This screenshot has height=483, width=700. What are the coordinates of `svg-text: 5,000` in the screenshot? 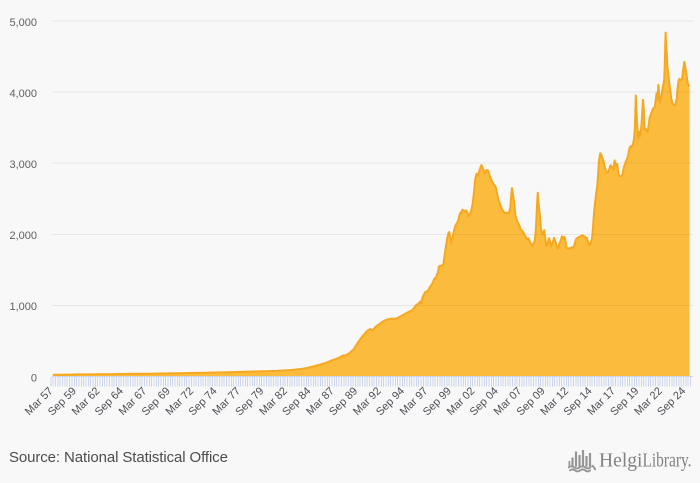 It's located at (23, 23).